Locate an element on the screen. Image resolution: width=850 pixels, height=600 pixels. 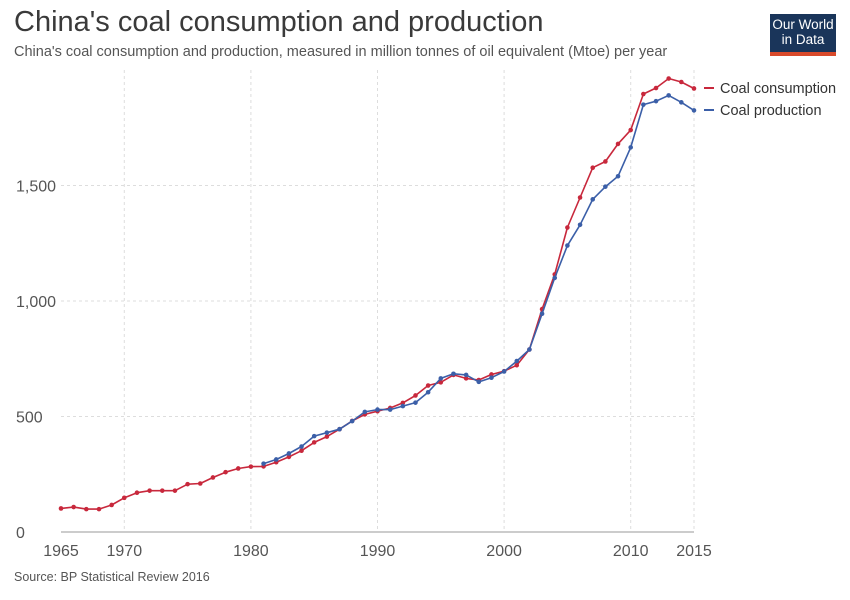
y-tick-label: 0 is located at coordinates (20, 533).